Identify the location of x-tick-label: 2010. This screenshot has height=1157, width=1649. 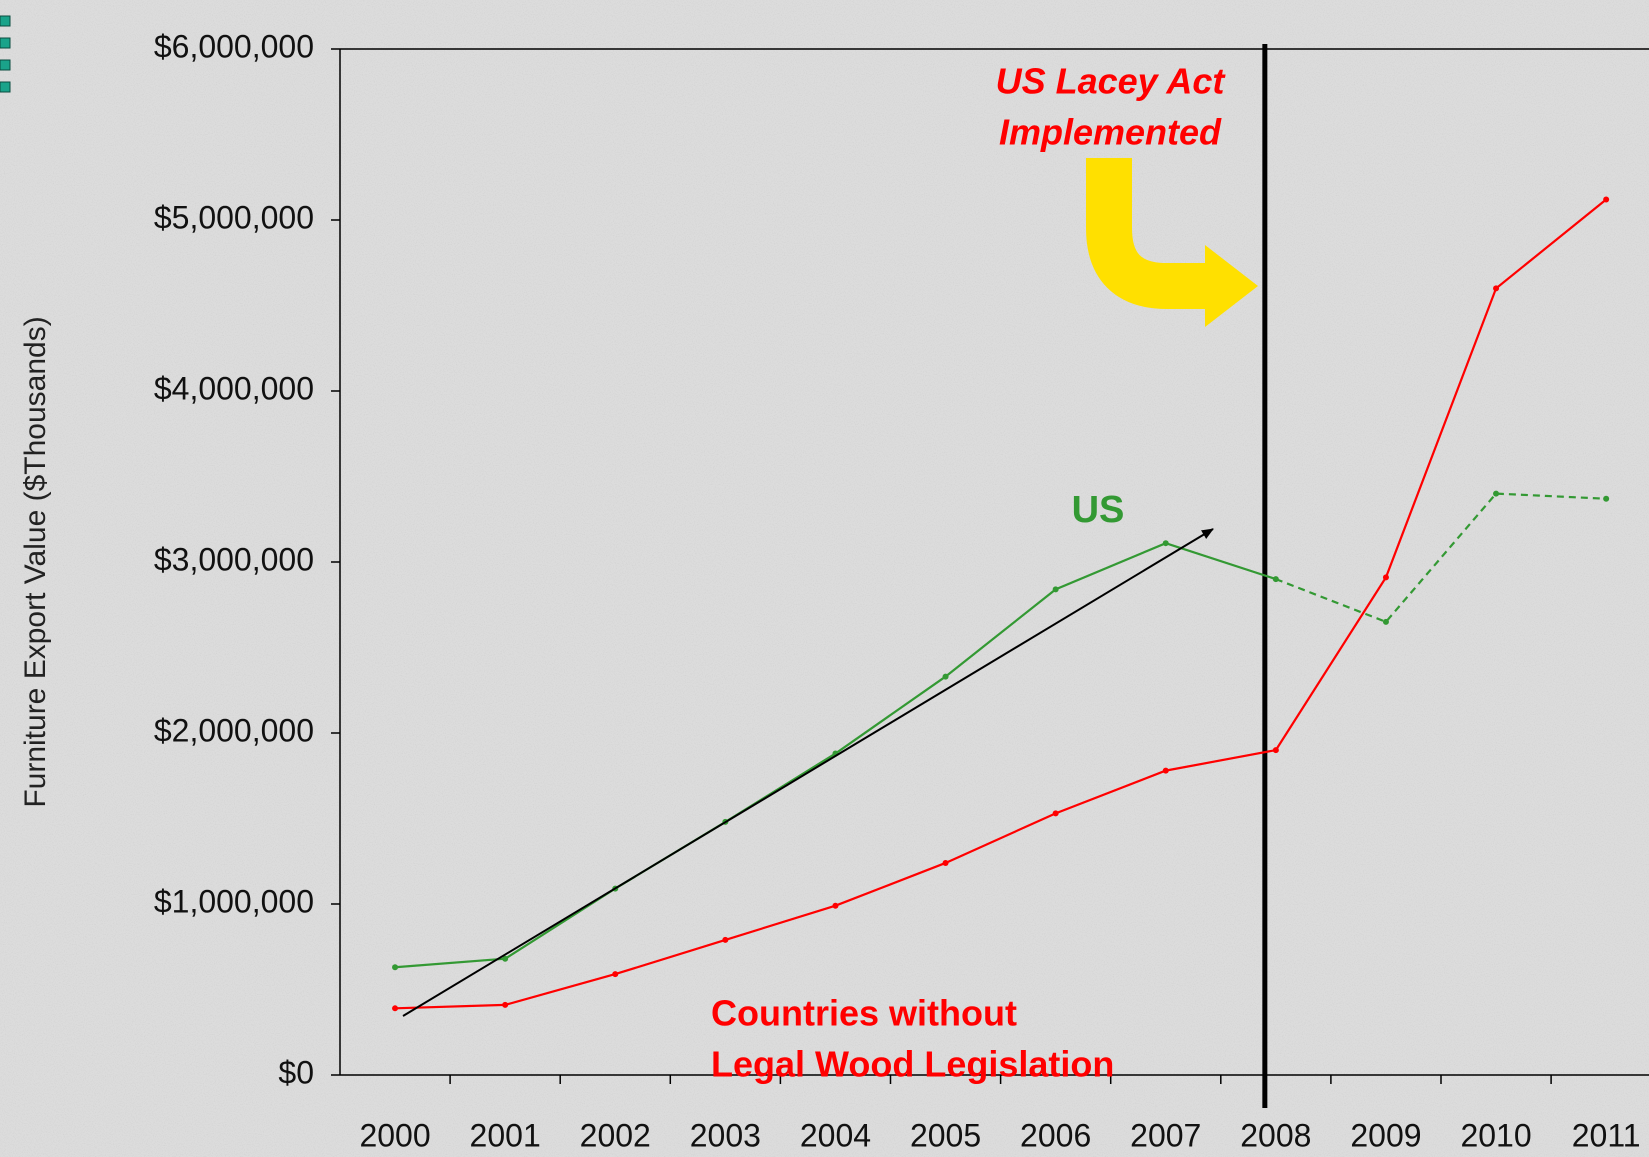
(1495, 1135).